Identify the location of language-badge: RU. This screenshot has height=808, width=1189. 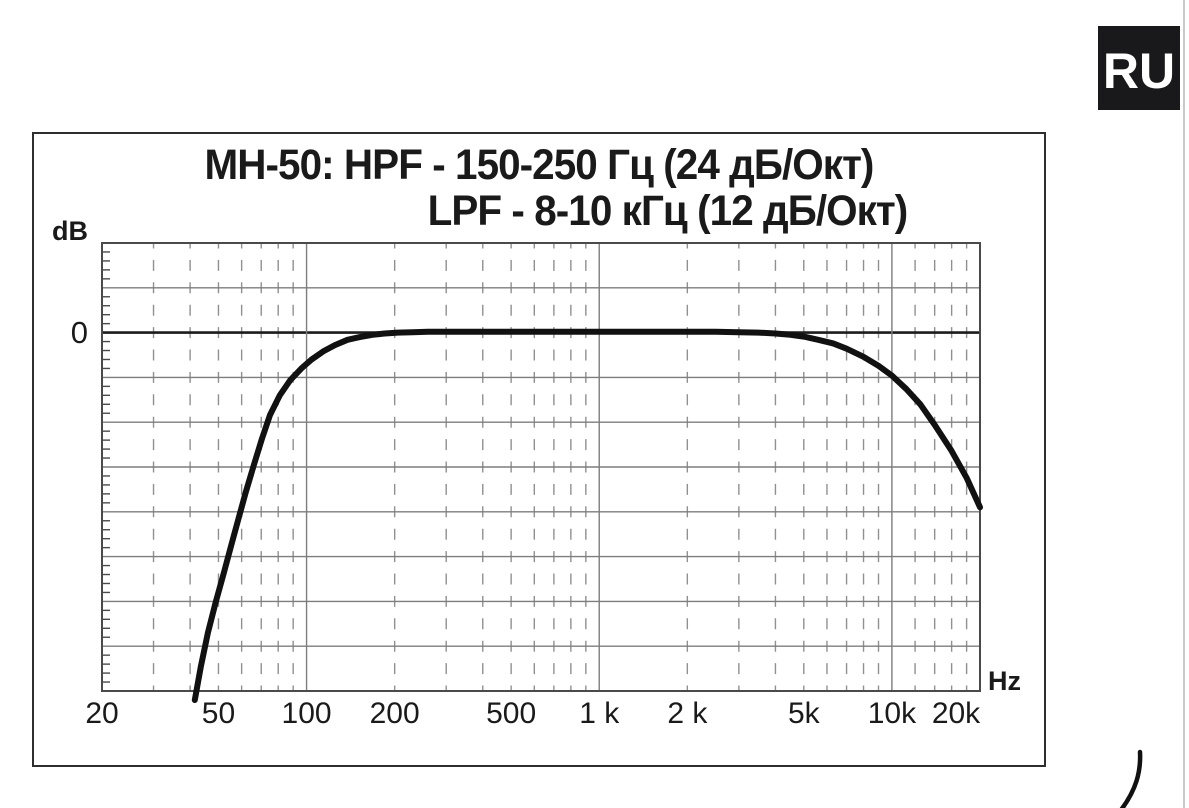
(1139, 68).